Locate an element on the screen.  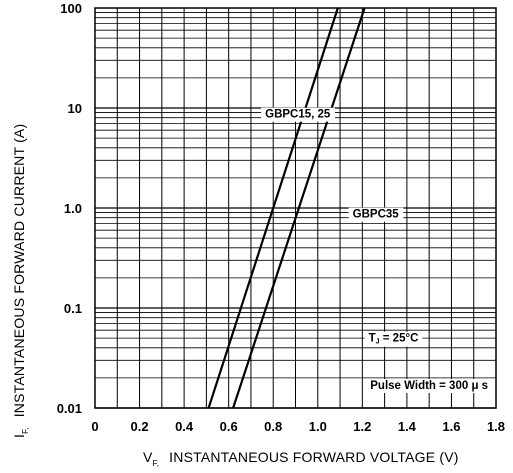
y-tick-label: 0.01 is located at coordinates (69, 408).